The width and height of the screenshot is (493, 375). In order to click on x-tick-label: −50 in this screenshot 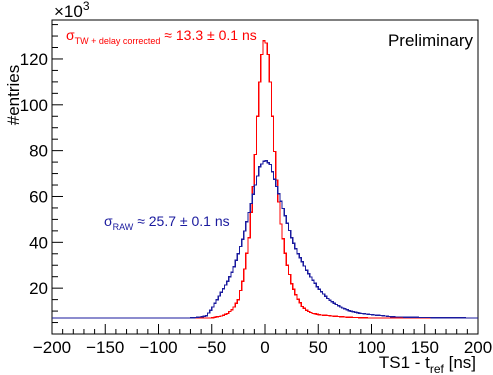, I will do `click(211, 347)`.